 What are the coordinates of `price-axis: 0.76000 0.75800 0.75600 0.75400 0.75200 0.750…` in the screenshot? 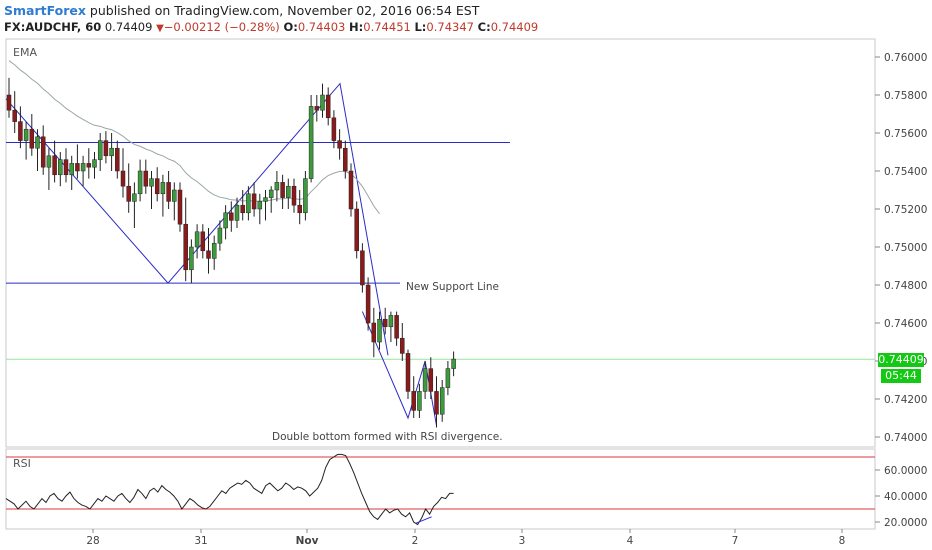 It's located at (901, 248).